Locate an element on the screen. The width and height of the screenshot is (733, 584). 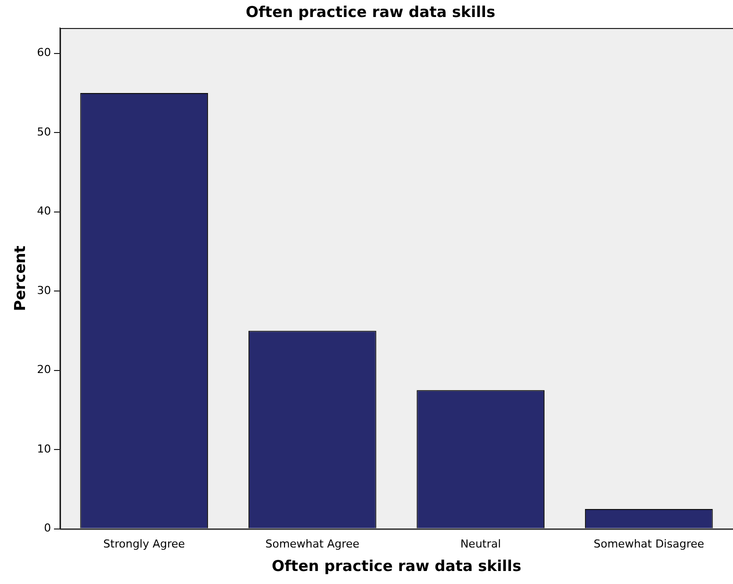
x-axis-title: Often practice raw data skills is located at coordinates (397, 565).